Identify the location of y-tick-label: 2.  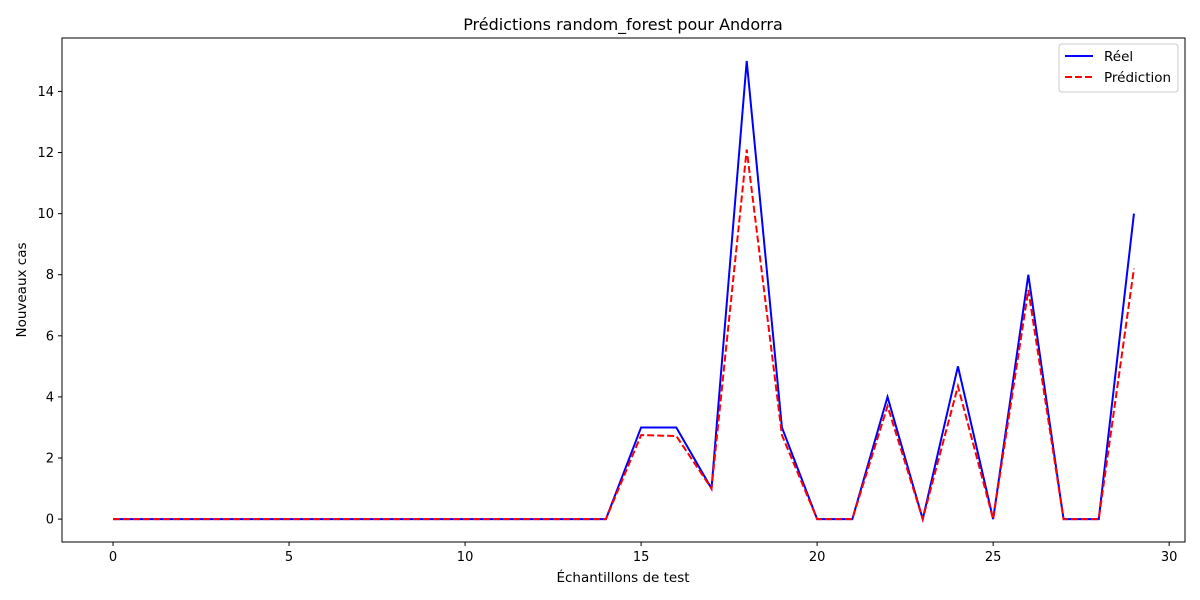
(50, 459).